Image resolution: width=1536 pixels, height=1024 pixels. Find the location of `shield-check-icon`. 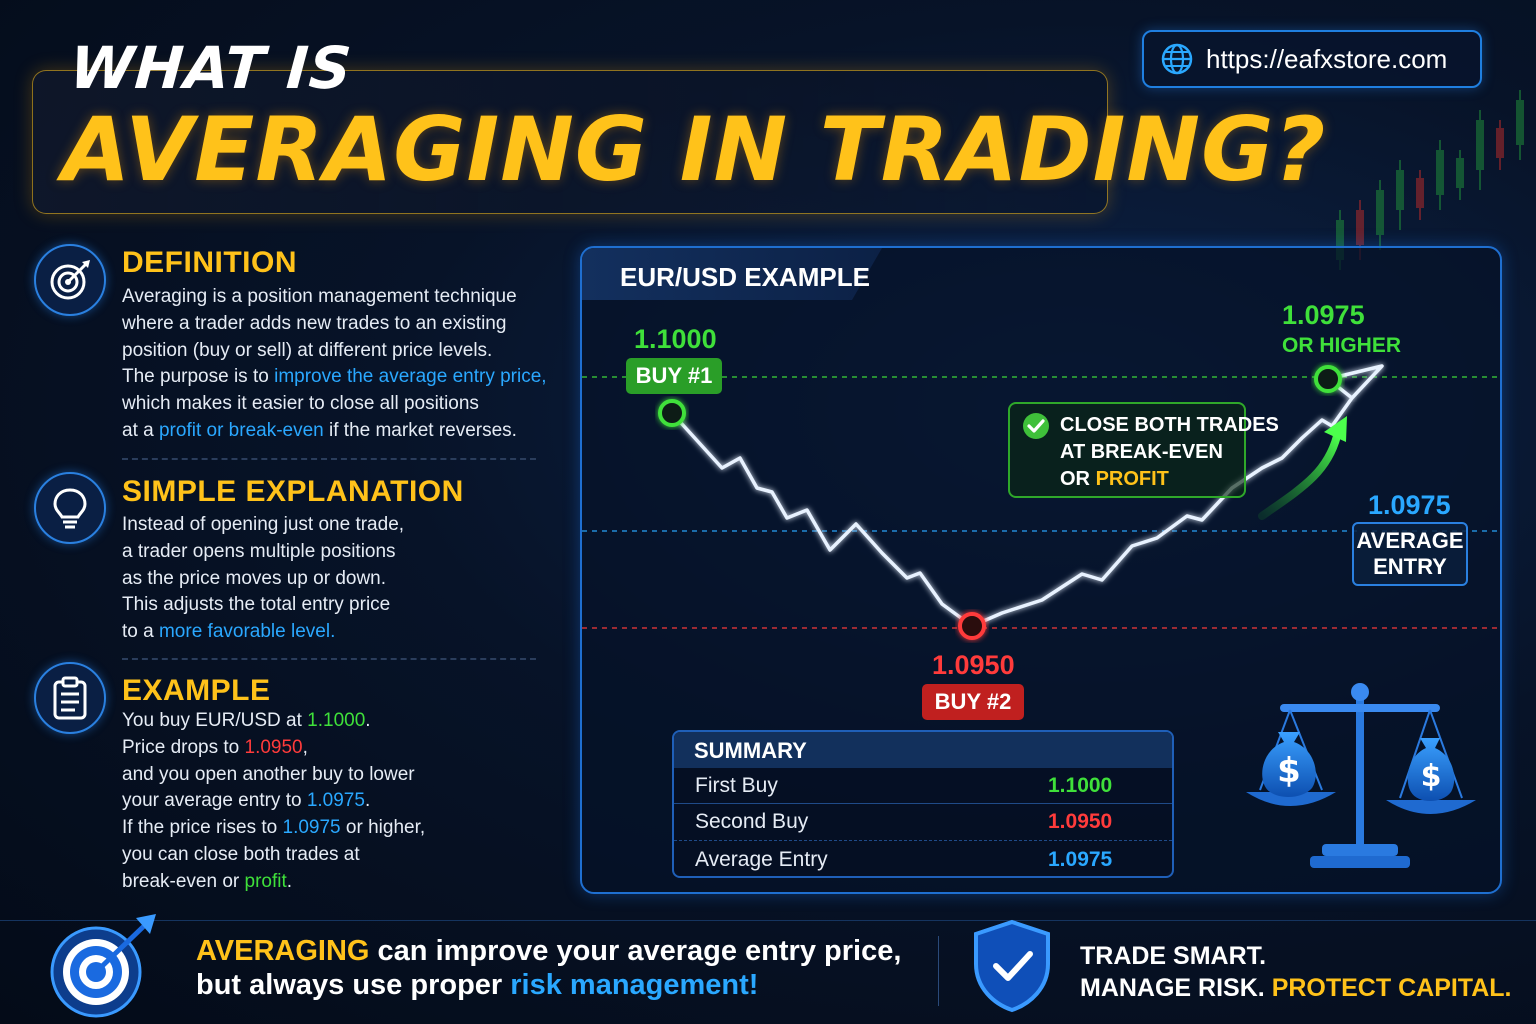

shield-check-icon is located at coordinates (1012, 966).